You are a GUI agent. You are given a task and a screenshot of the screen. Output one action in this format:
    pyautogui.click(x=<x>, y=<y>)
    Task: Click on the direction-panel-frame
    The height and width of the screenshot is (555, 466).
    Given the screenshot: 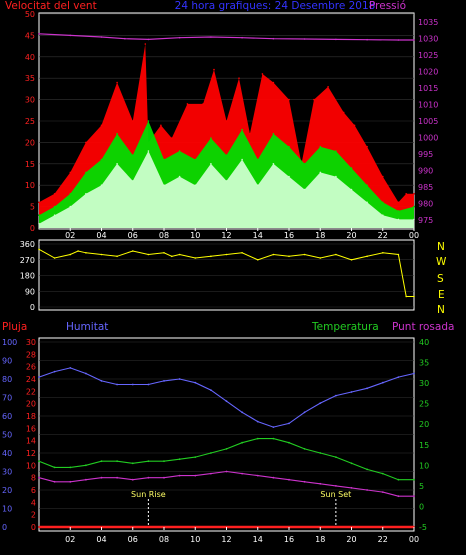 What is the action you would take?
    pyautogui.click(x=226, y=275)
    